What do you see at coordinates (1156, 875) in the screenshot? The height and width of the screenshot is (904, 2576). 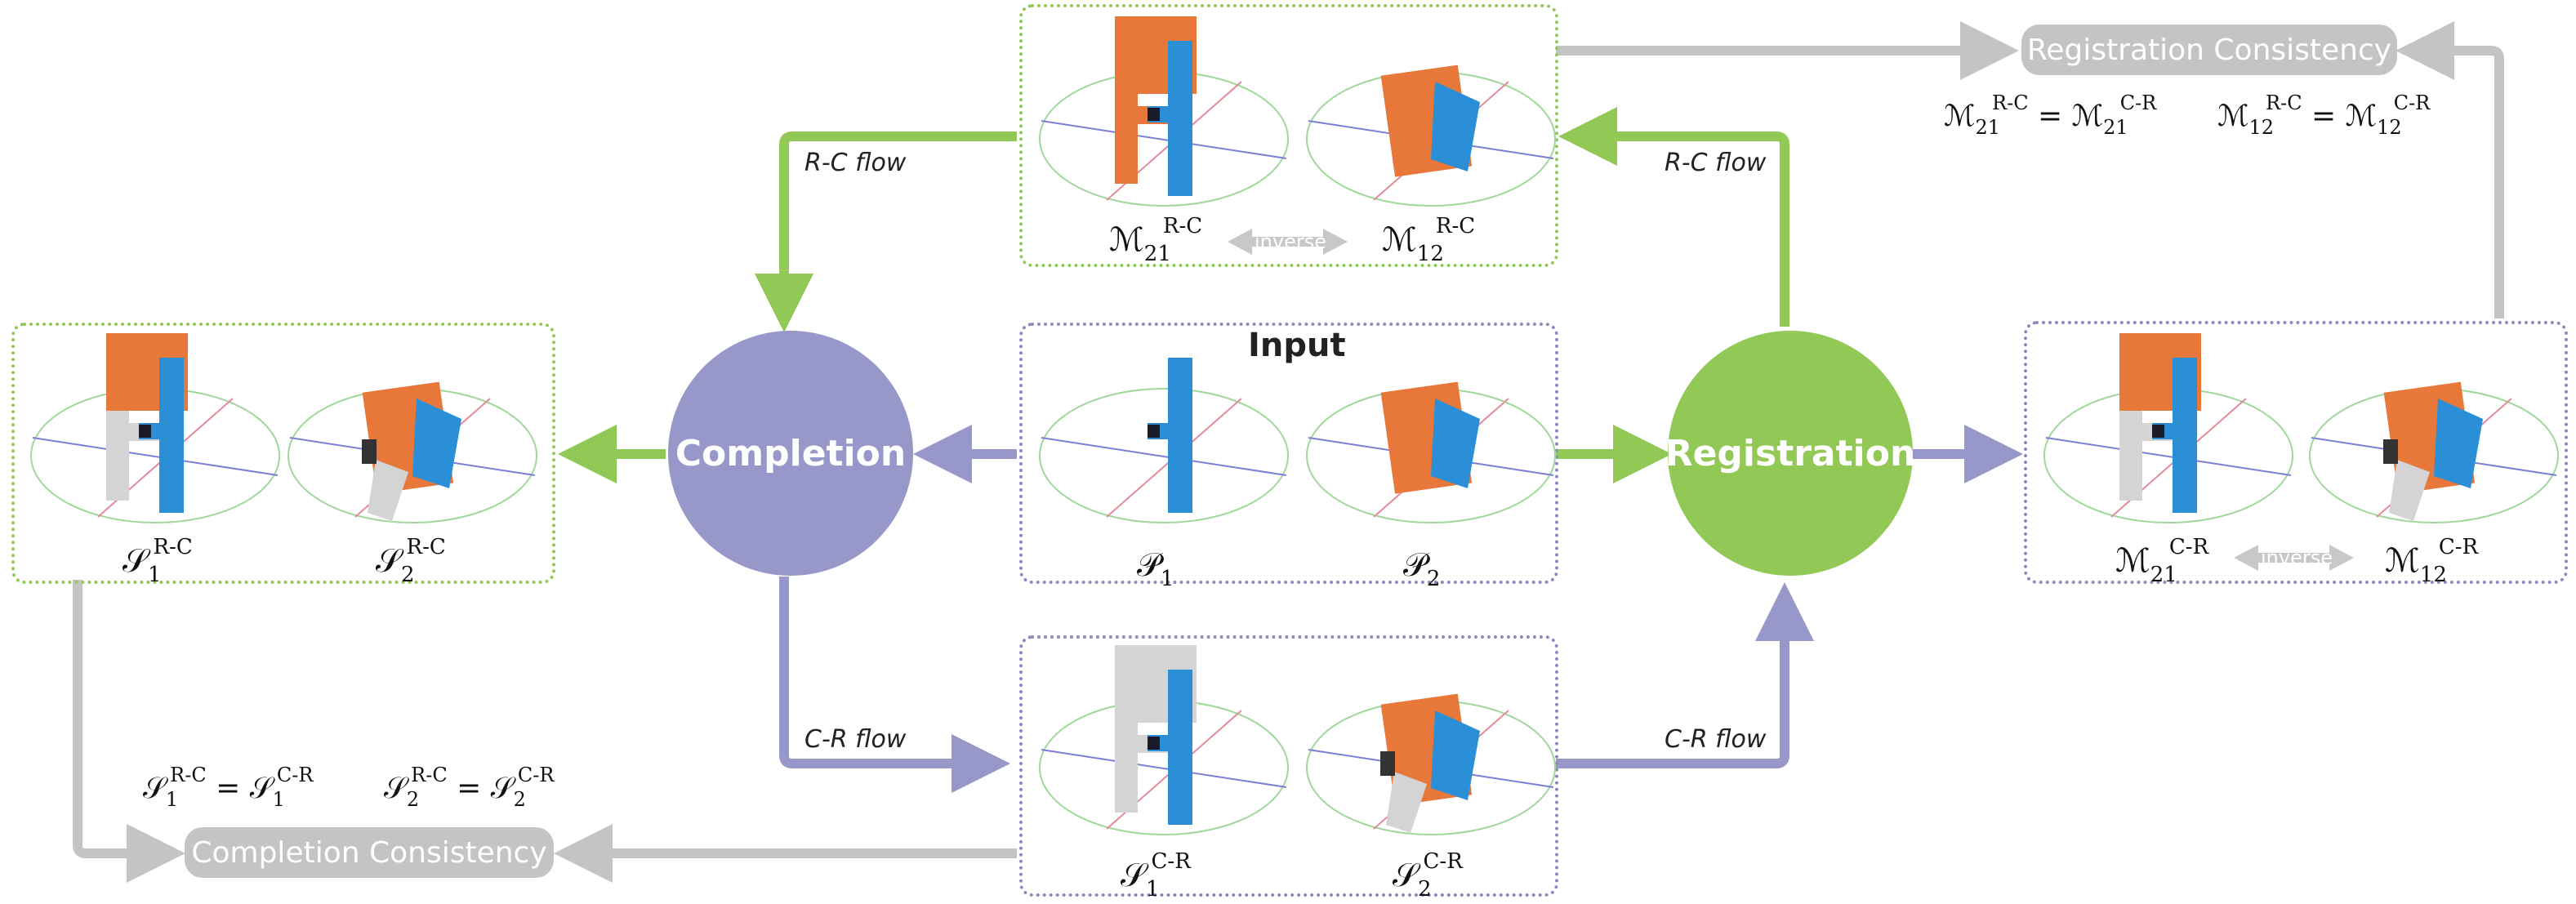 I see `cr-completion-symbol-1: 𝒮1 C-R` at bounding box center [1156, 875].